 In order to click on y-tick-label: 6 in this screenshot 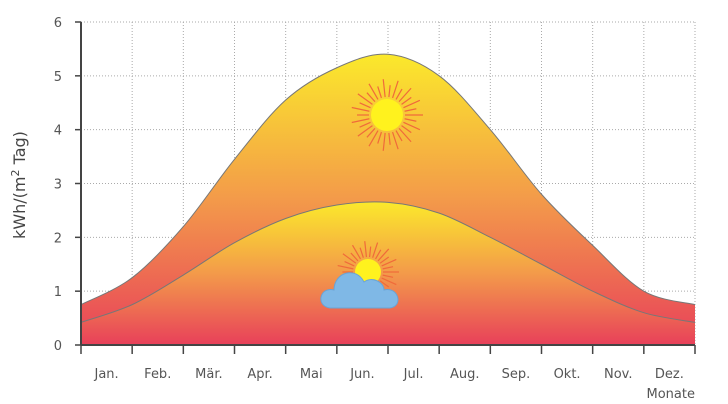, I will do `click(58, 23)`.